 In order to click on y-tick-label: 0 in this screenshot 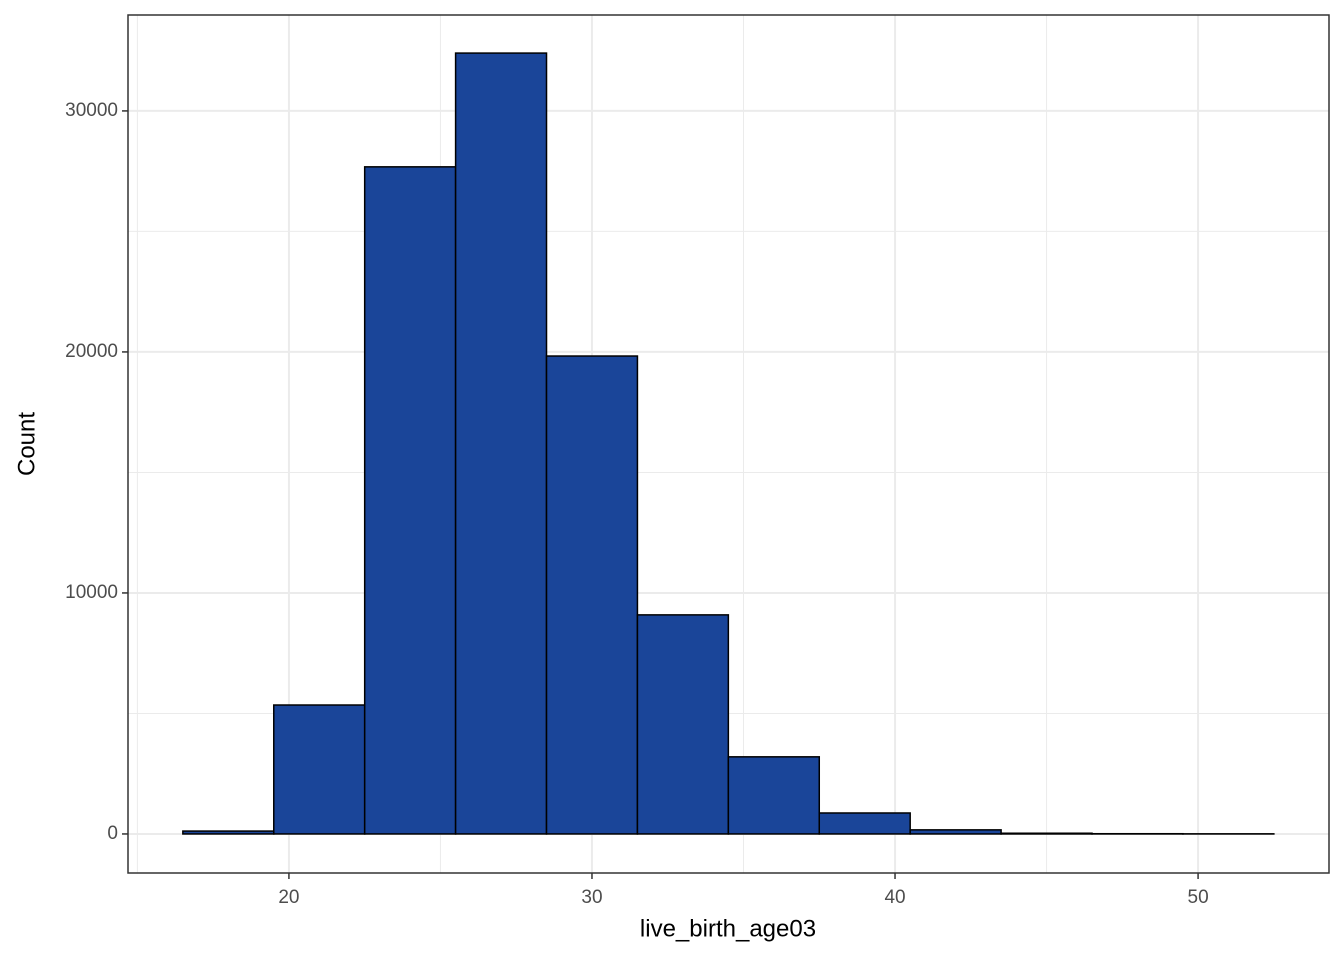, I will do `click(112, 833)`.